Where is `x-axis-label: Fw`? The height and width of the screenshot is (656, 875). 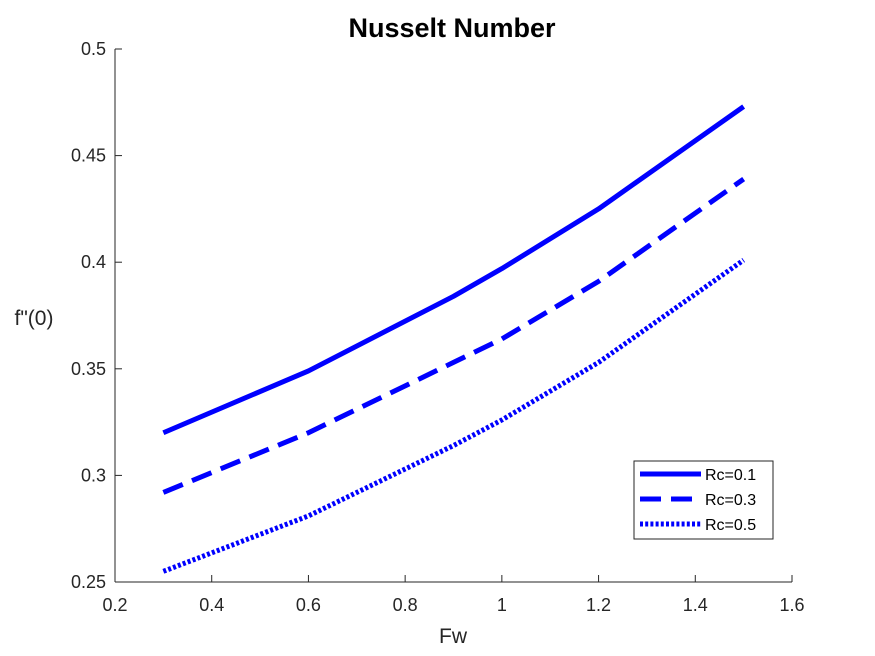 x-axis-label: Fw is located at coordinates (453, 636).